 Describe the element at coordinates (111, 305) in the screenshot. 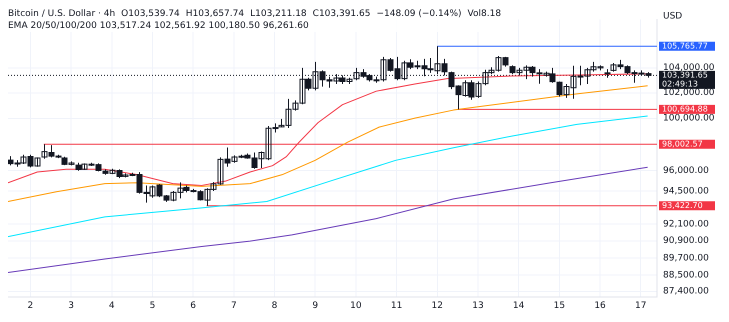

I see `x-tick-label: 4` at that location.